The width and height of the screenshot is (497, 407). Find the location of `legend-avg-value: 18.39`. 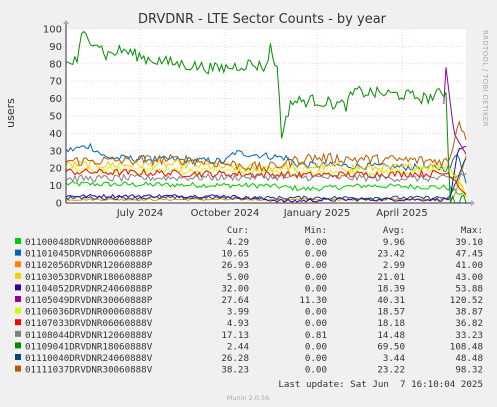

legend-avg-value: 18.39 is located at coordinates (391, 288).